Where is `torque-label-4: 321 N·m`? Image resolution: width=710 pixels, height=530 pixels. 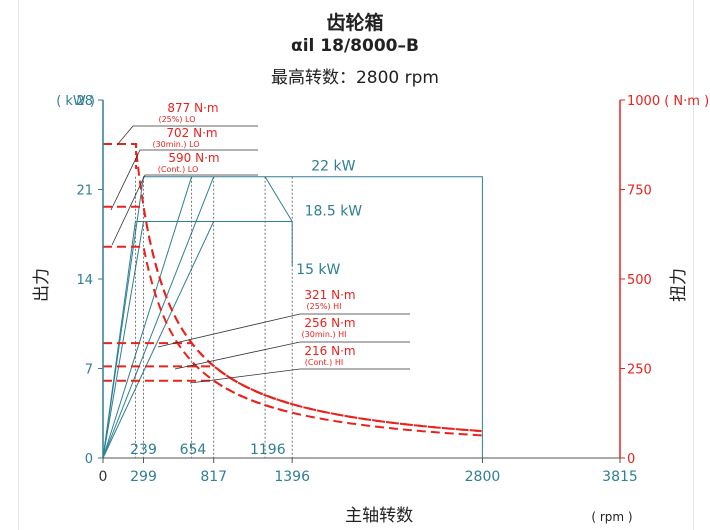 torque-label-4: 321 N·m is located at coordinates (329, 295).